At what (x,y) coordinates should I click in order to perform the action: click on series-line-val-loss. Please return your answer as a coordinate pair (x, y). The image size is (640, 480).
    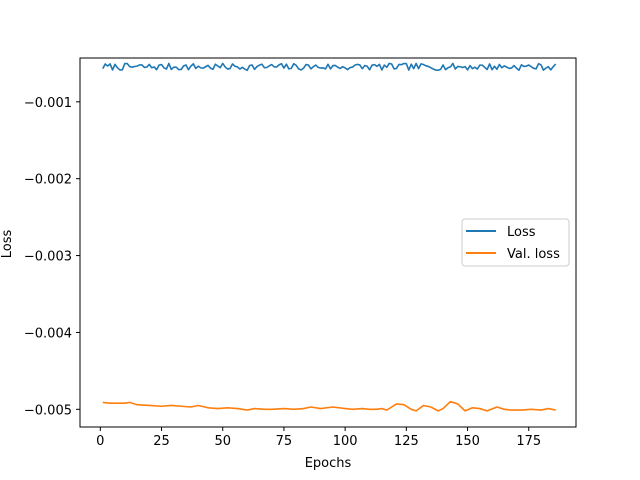
    Looking at the image, I should click on (329, 406).